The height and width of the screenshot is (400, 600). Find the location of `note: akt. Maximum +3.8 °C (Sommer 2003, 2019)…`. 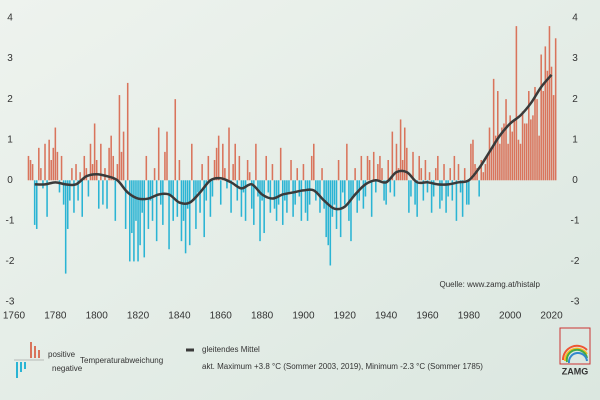

note: akt. Maximum +3.8 °C (Sommer 2003, 2019)… is located at coordinates (342, 366).